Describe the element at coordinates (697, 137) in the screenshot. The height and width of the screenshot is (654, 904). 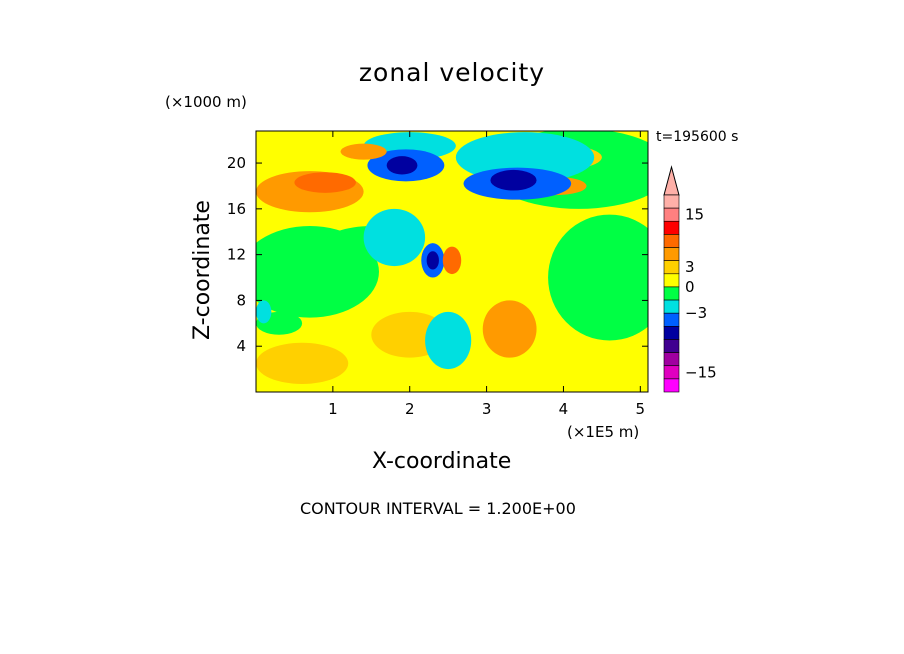
I see `time-stamp-label: t=195600 s` at that location.